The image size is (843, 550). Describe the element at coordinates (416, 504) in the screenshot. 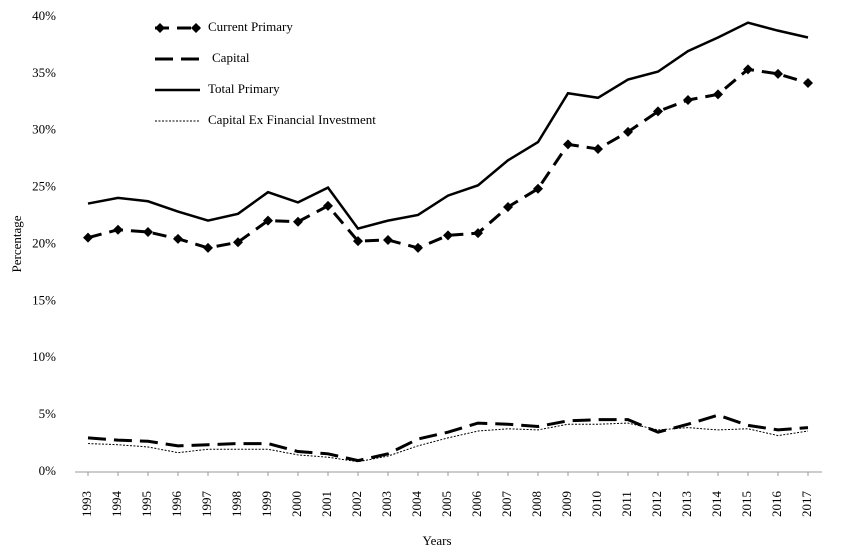

I see `x-tick-label: 2004` at that location.